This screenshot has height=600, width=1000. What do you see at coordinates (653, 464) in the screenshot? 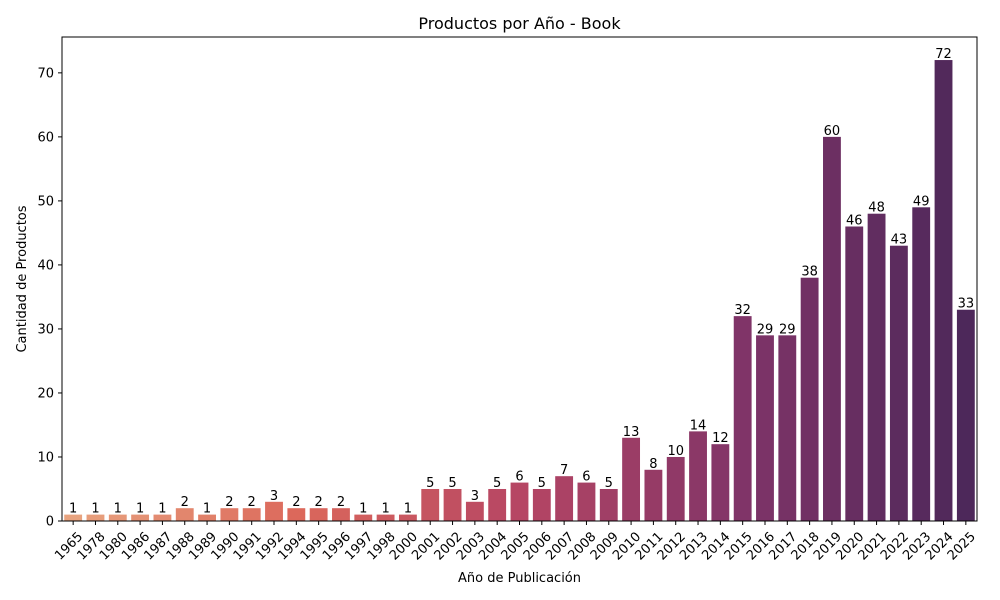
I see `bar-value-label: 8` at bounding box center [653, 464].